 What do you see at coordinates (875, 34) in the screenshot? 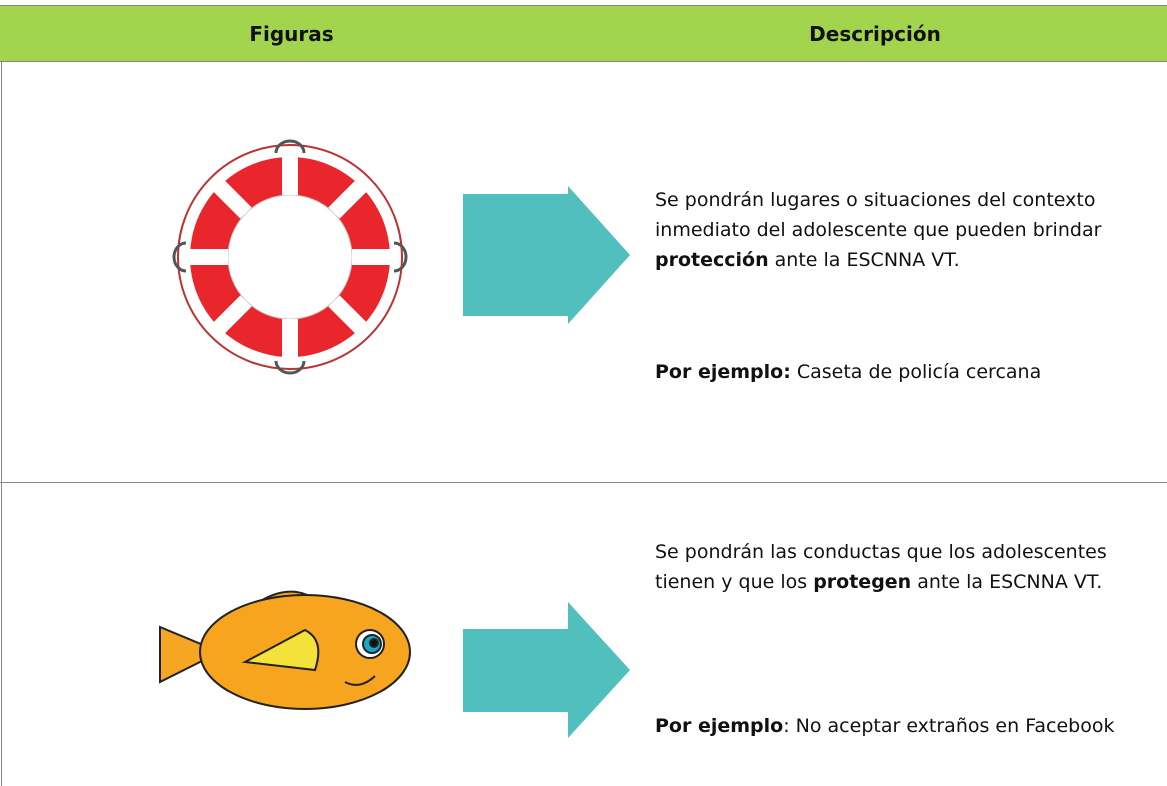
I see `header-cell: Descripción` at bounding box center [875, 34].